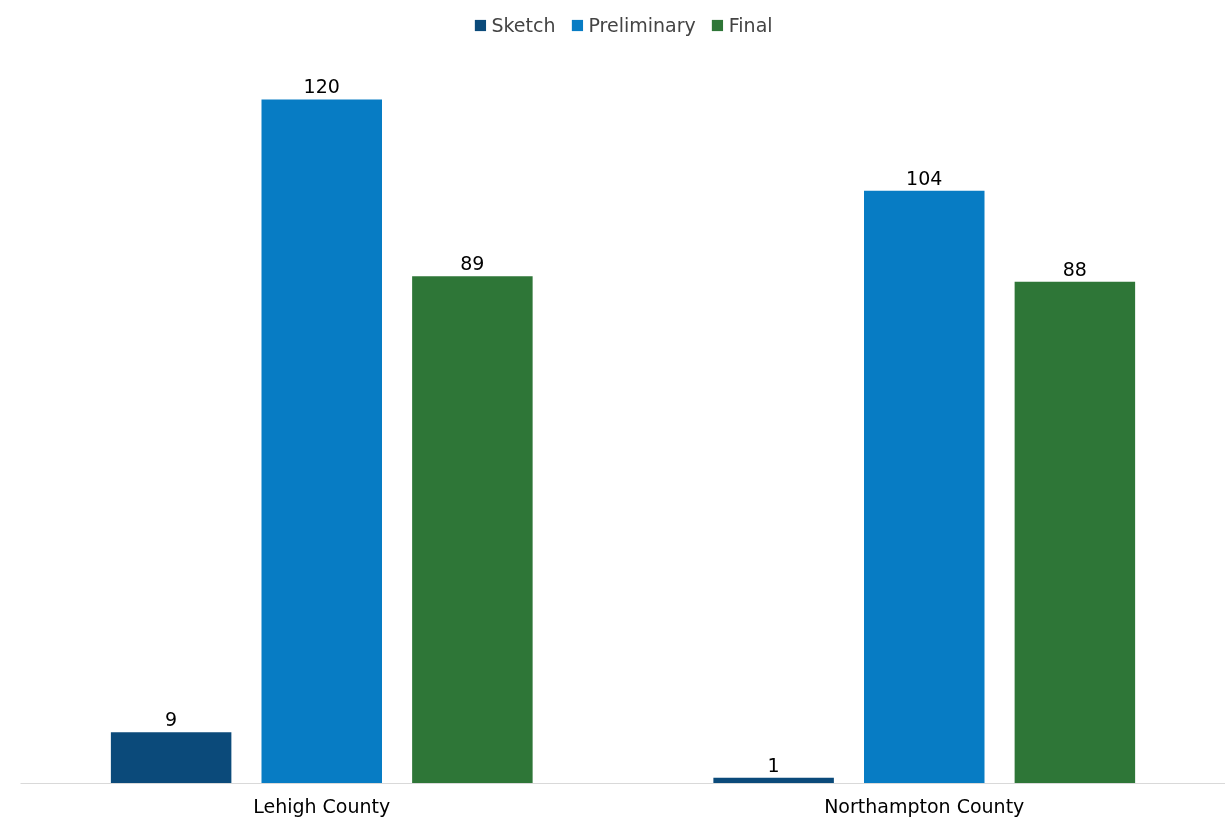 This screenshot has width=1225, height=819. Describe the element at coordinates (523, 25) in the screenshot. I see `legend-label: Sketch` at that location.